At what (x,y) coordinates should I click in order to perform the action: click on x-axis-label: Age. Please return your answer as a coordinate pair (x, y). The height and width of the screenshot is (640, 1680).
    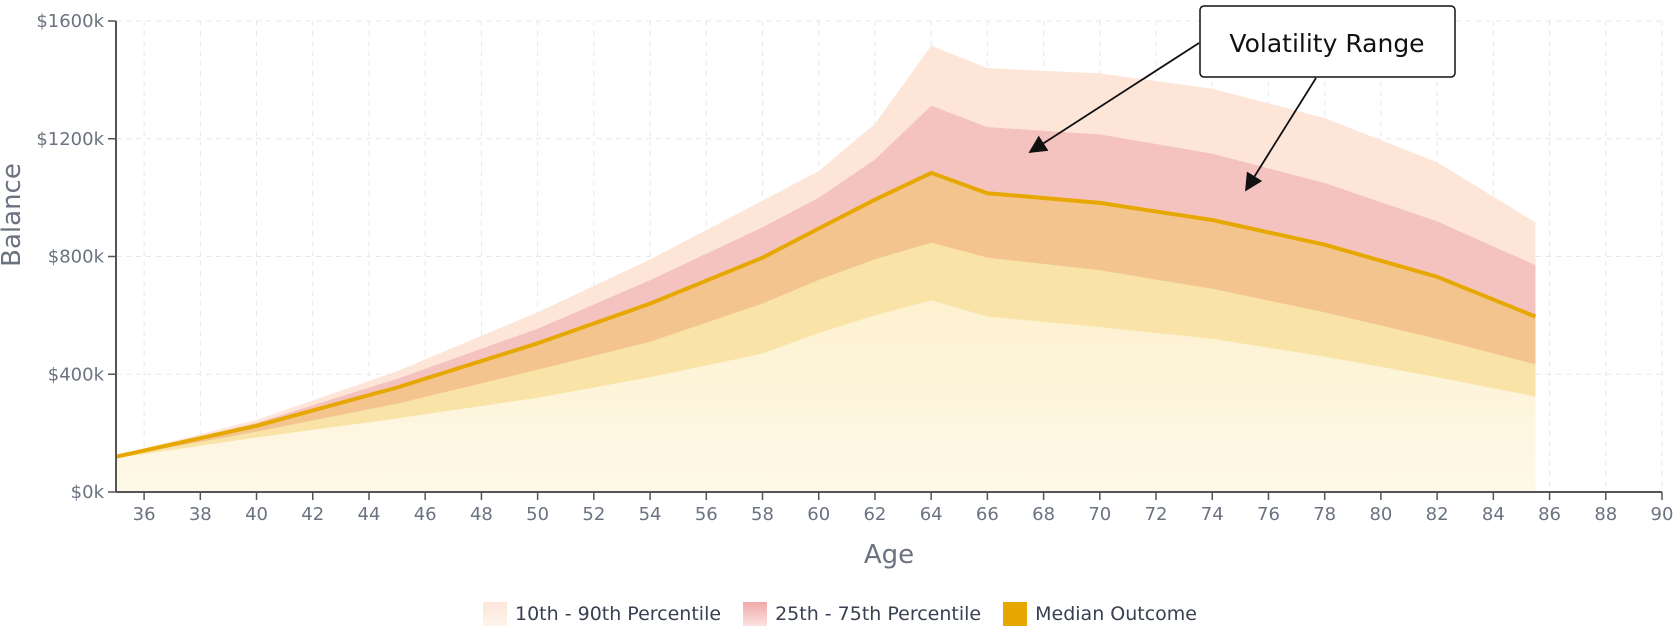
    Looking at the image, I should click on (889, 555).